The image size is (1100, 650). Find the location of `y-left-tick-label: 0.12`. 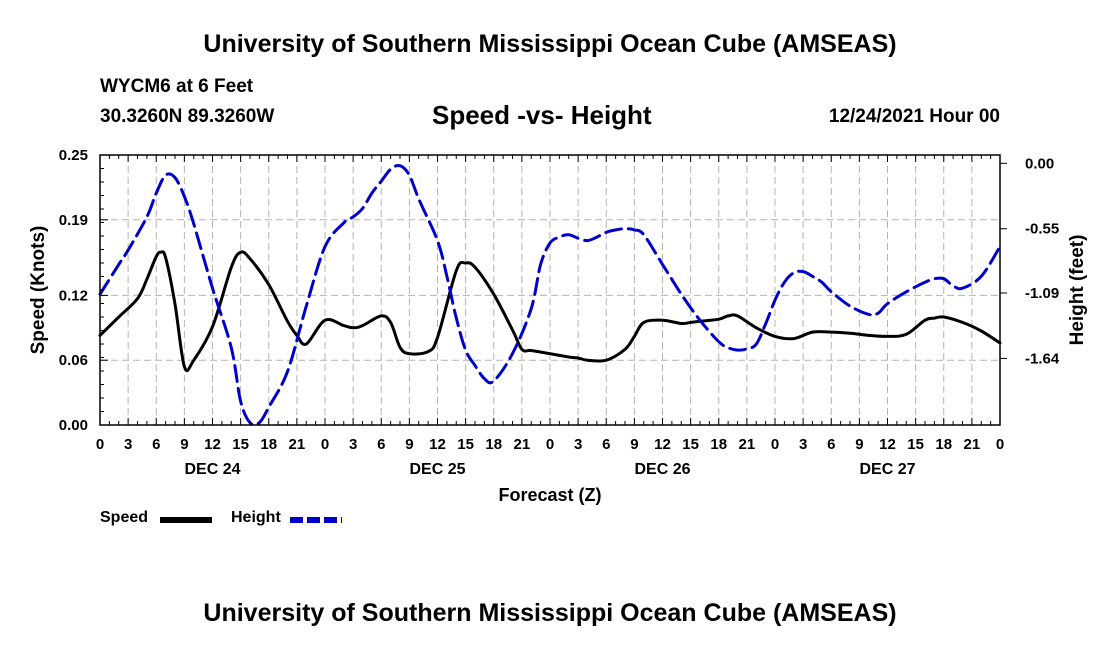

y-left-tick-label: 0.12 is located at coordinates (73, 295).